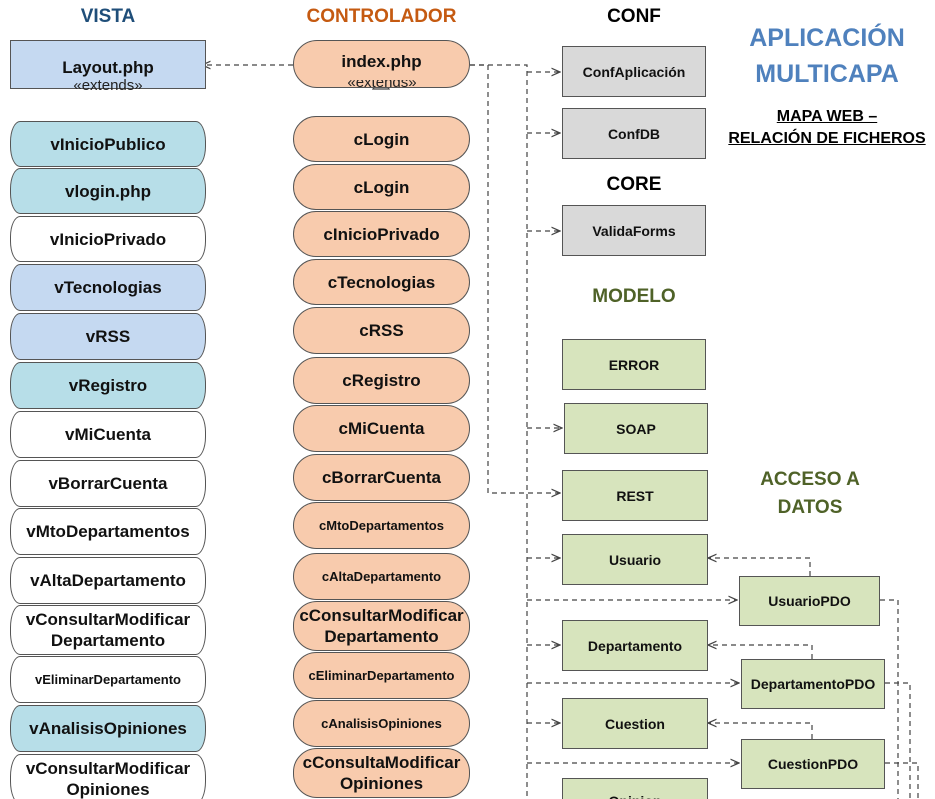 Image resolution: width=935 pixels, height=799 pixels. Describe the element at coordinates (108, 531) in the screenshot. I see `vista-item: vMtoDepartamentos` at that location.